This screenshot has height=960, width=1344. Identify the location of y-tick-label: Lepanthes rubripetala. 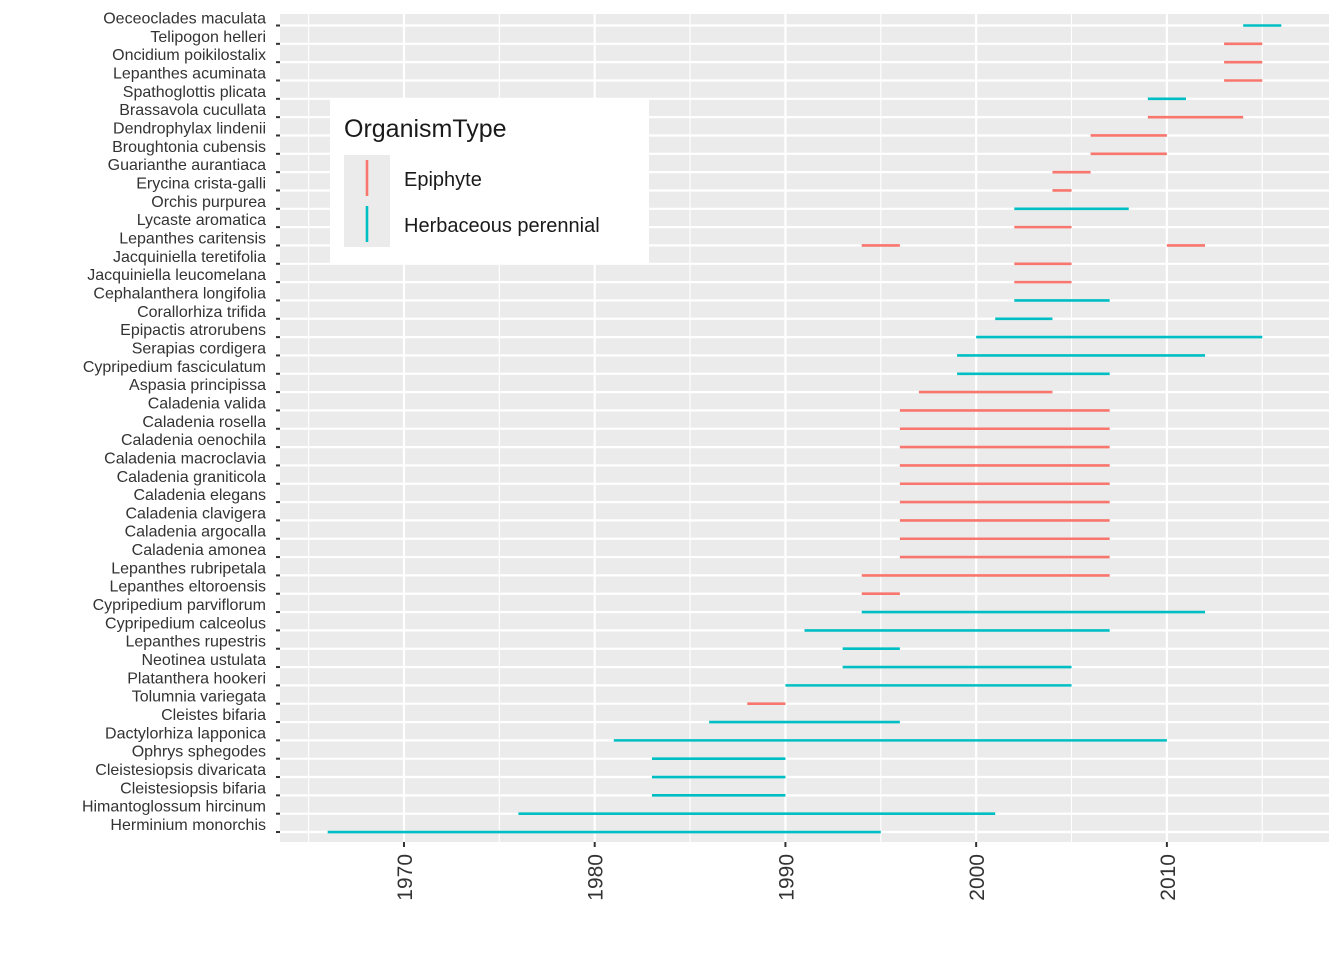
(188, 568).